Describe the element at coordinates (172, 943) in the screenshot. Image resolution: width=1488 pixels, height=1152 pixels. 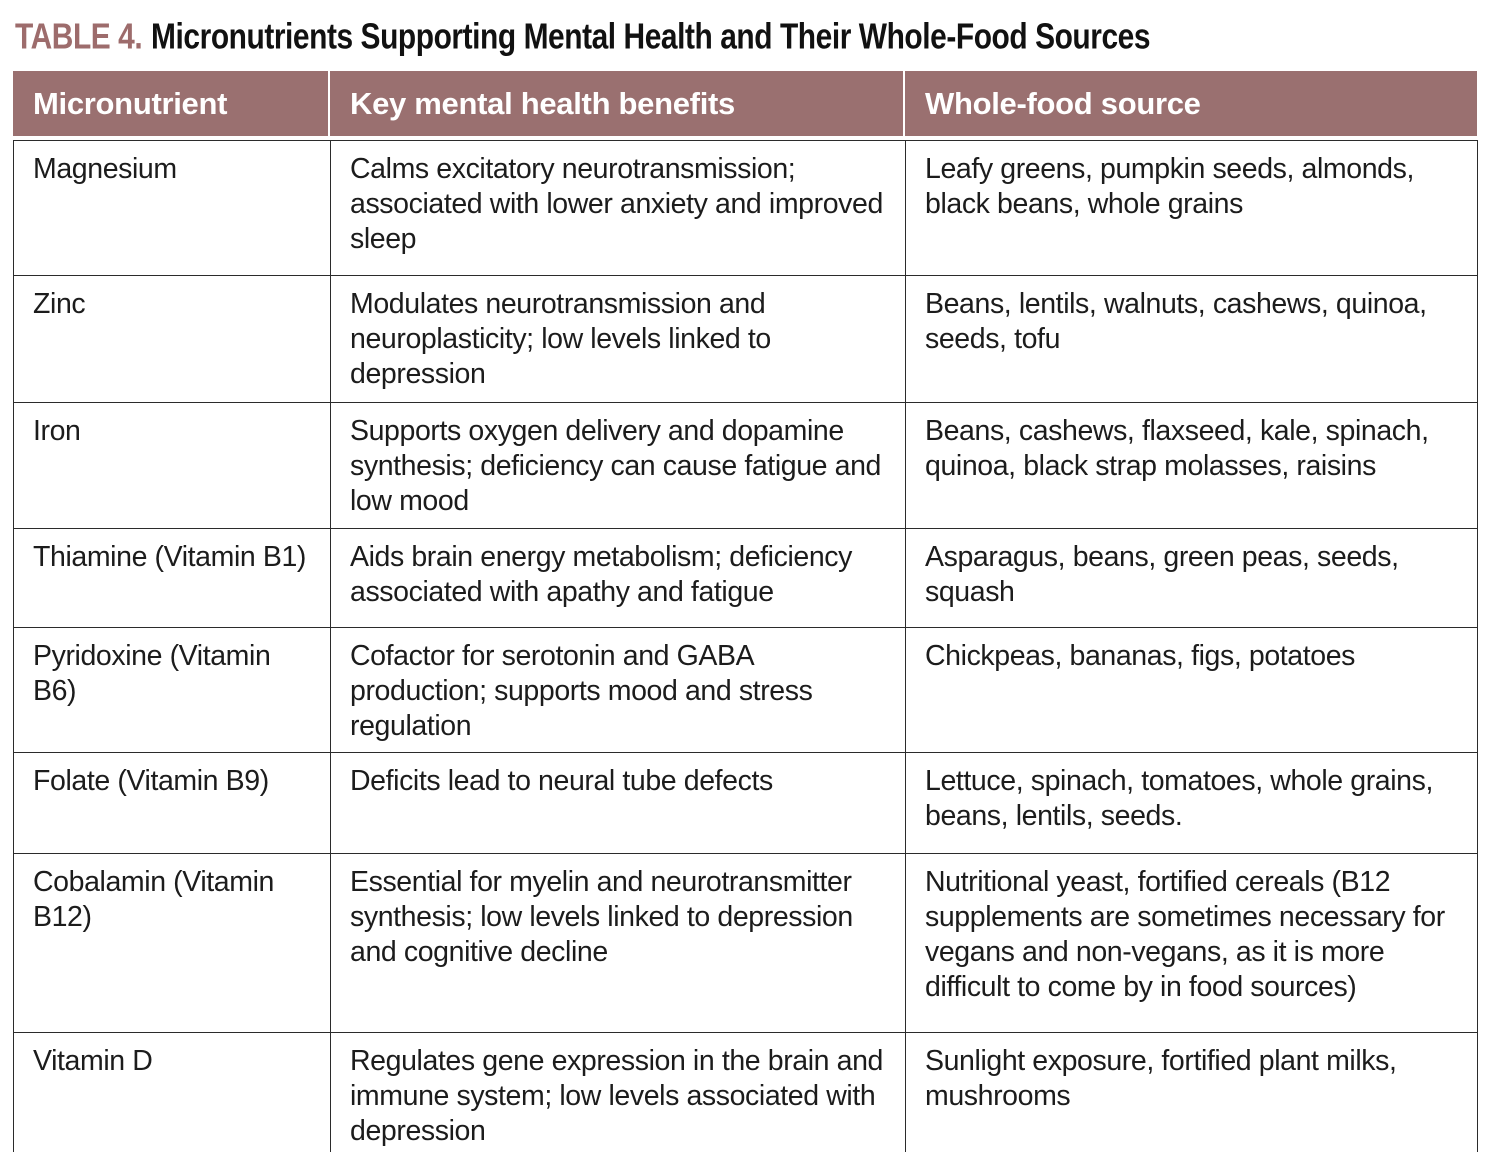
I see `cell-micronutrient: Cobalamin (Vitamin B12)` at that location.